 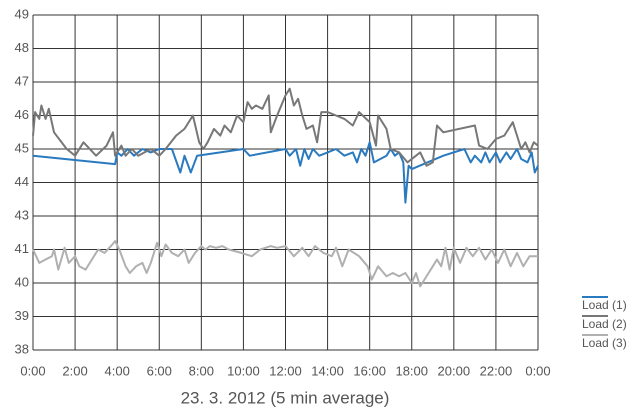 I want to click on legend-label: Load (1), so click(x=604, y=305).